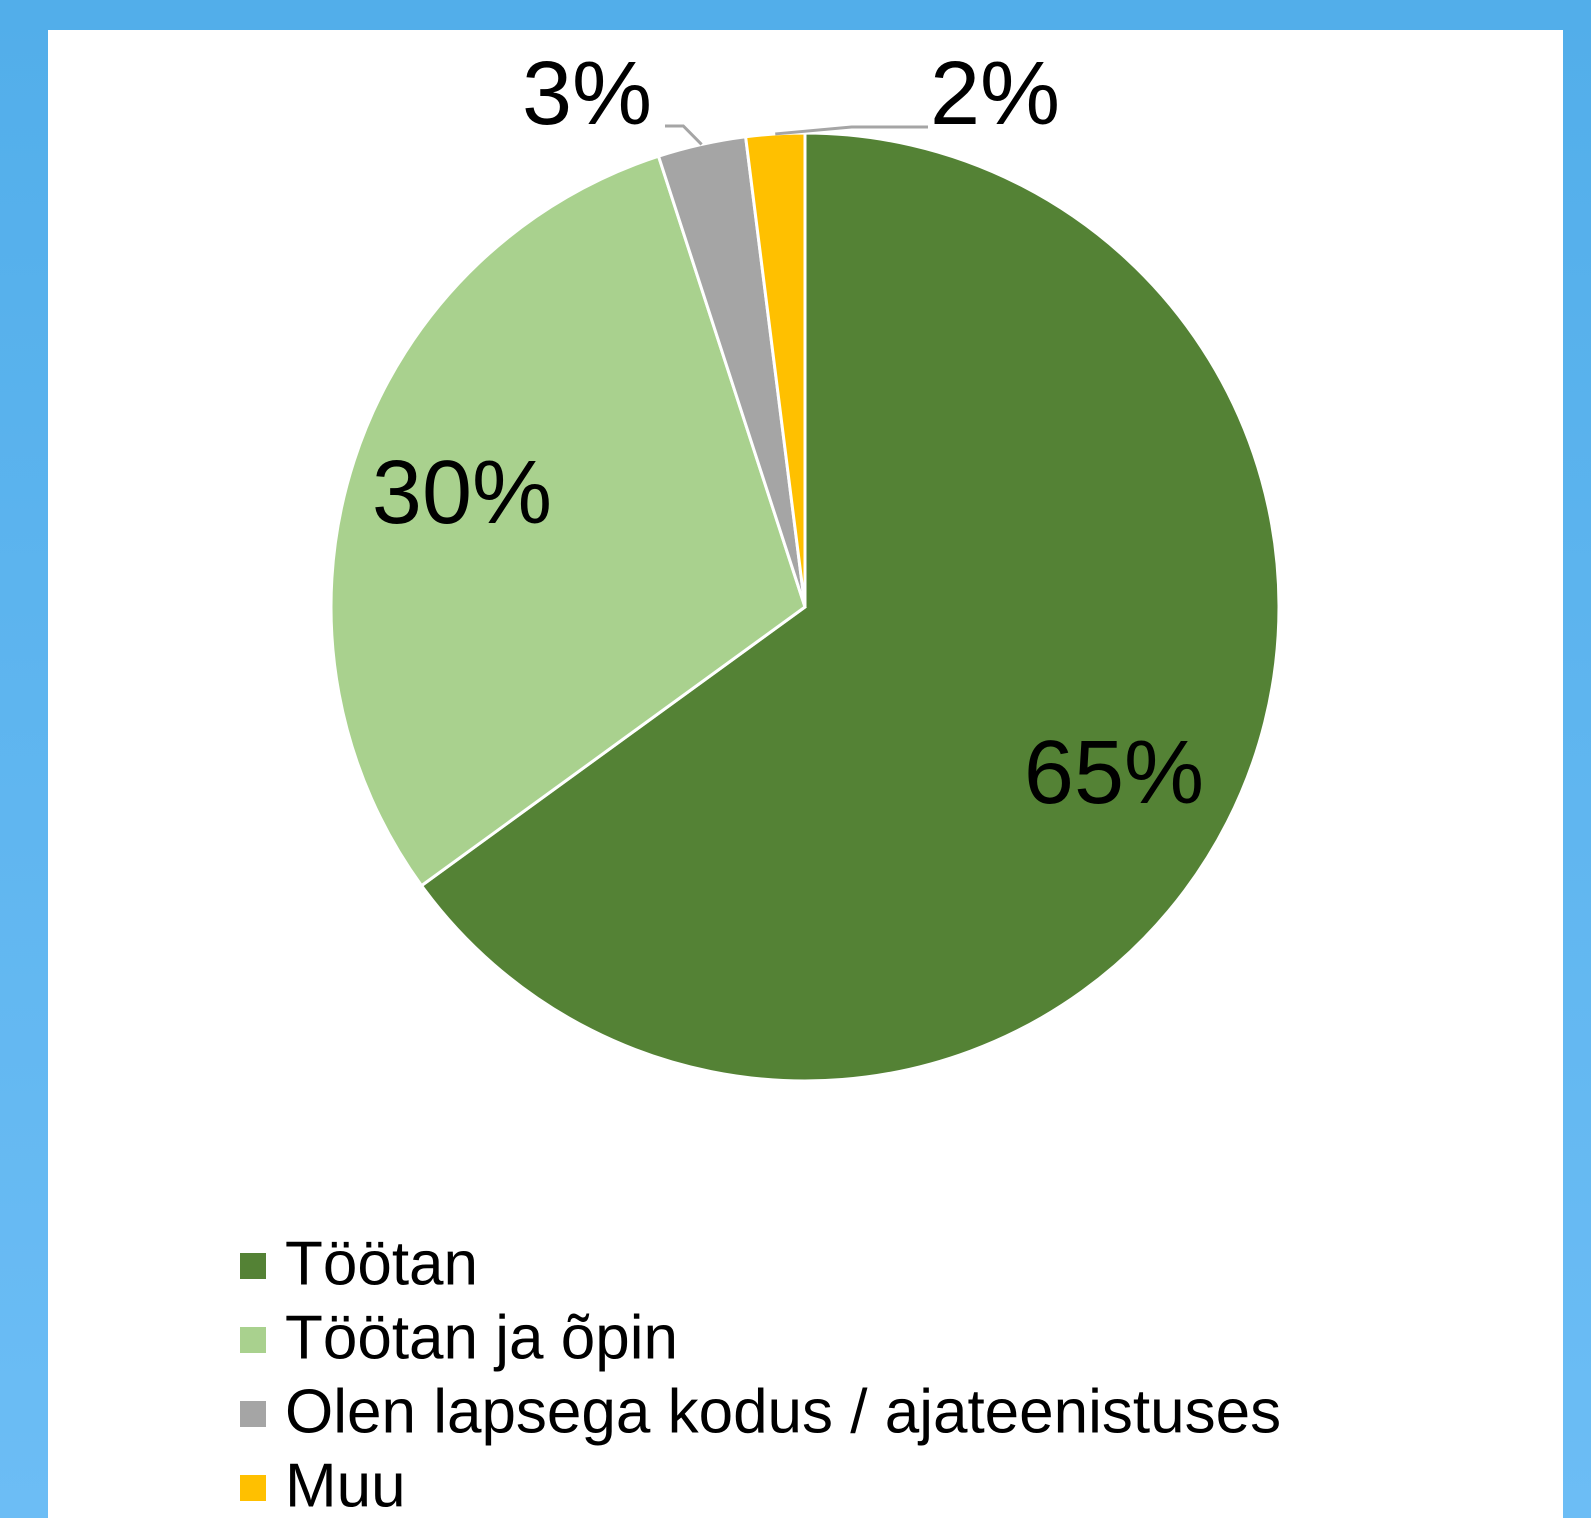  What do you see at coordinates (345, 1484) in the screenshot?
I see `legend-label: Muu` at bounding box center [345, 1484].